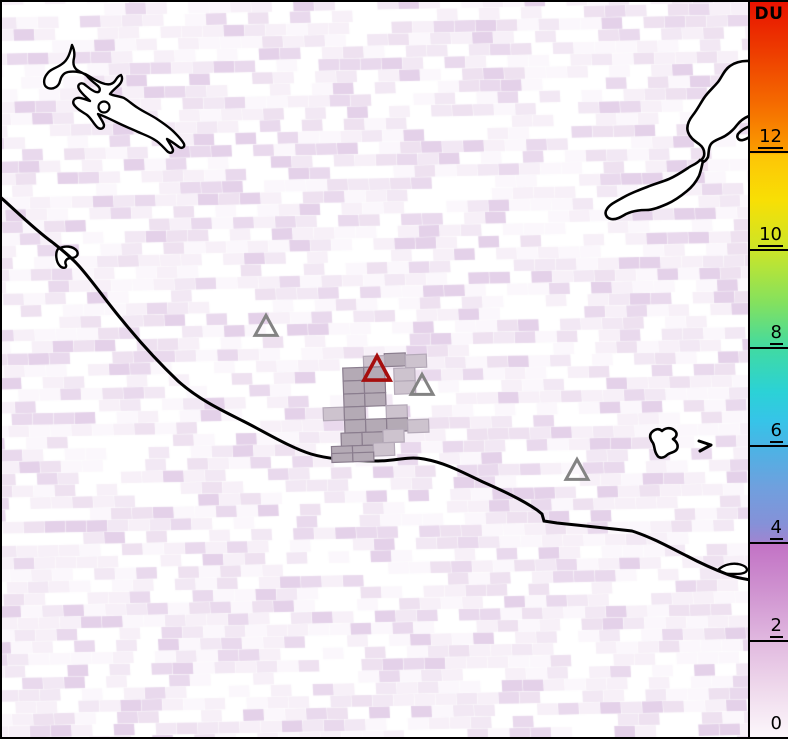  I want to click on colorbar-tick-label: 2, so click(776, 626).